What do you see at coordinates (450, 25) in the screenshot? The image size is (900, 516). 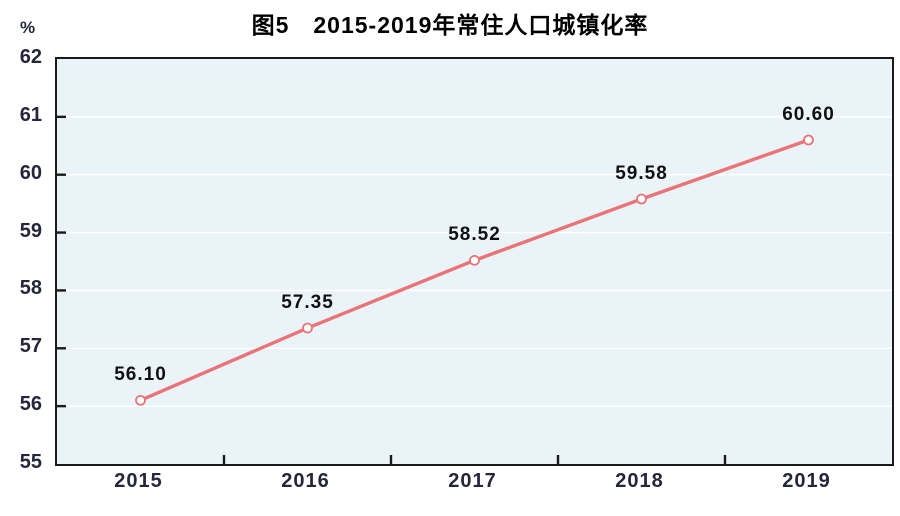 I see `chart-title: 图5 2015-2019年常住人口城镇化率` at bounding box center [450, 25].